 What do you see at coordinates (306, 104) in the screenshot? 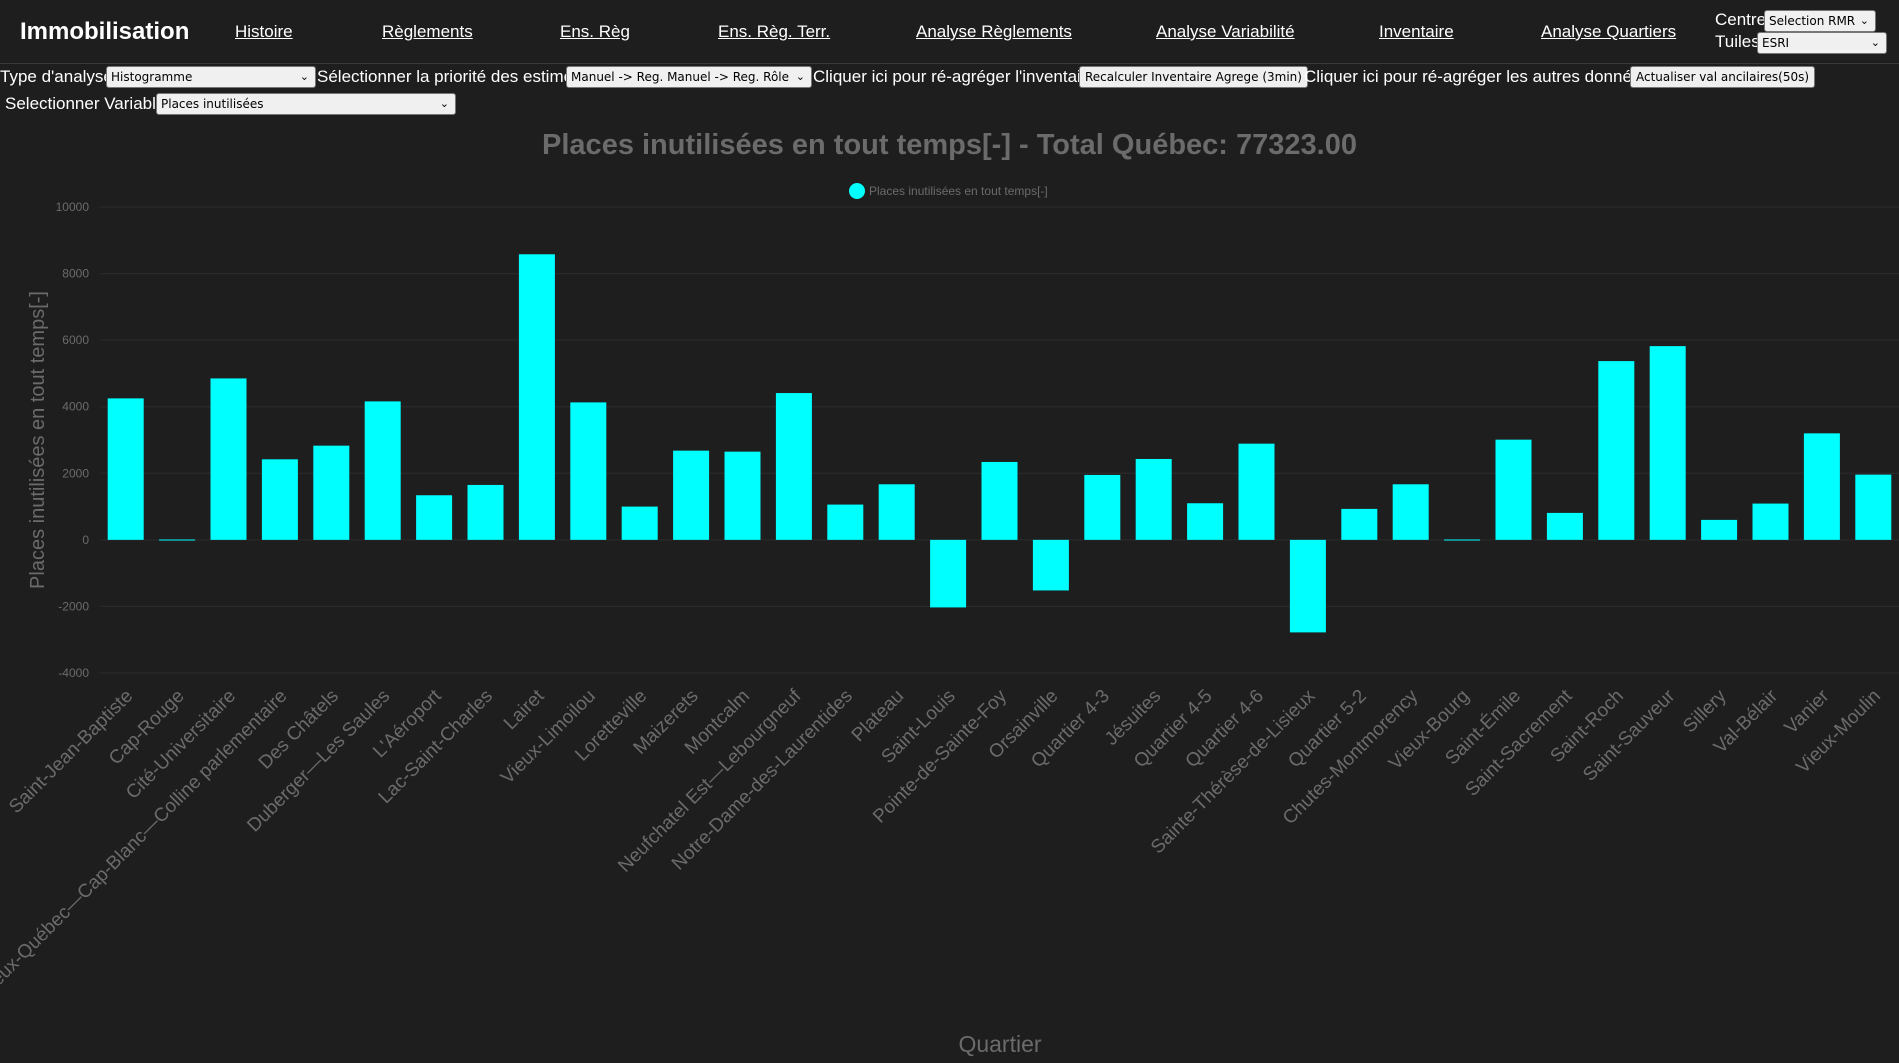
I see `variable-select: Places inutilisées ⌄` at bounding box center [306, 104].